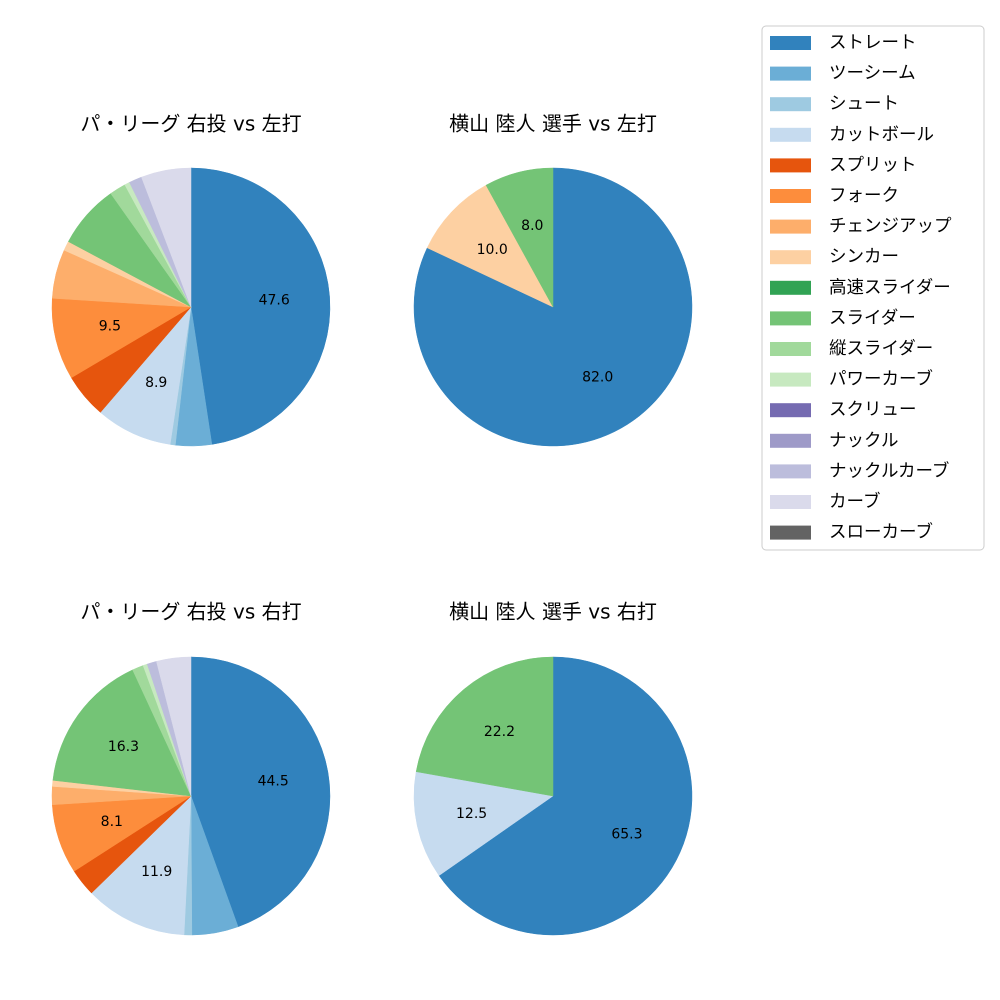 Image resolution: width=1000 pixels, height=1000 pixels. Describe the element at coordinates (156, 383) in the screenshot. I see `slice-label: 8.9` at that location.